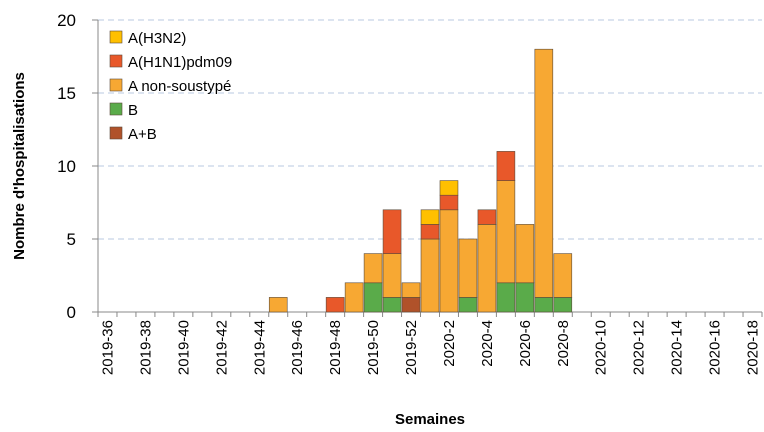 The image size is (764, 432). I want to click on x-tick-label: 2020-10, so click(601, 347).